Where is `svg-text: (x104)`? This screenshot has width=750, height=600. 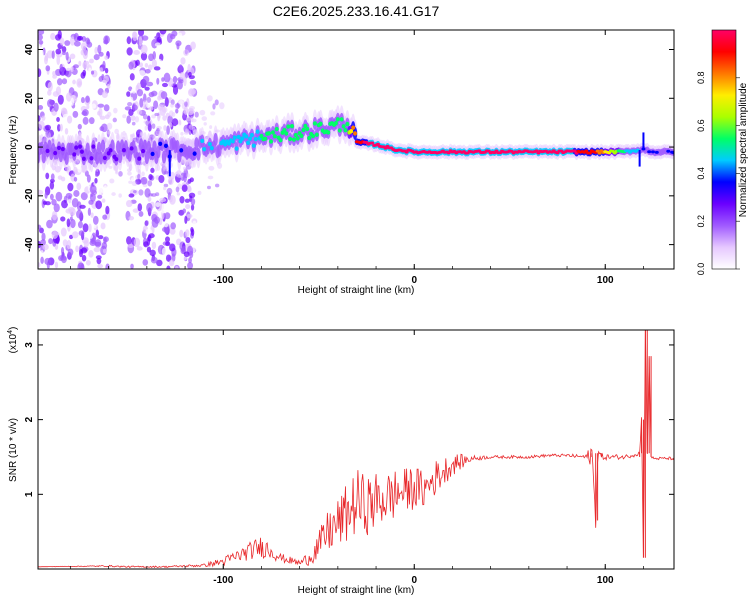
svg-text: (x104) is located at coordinates (13, 340).